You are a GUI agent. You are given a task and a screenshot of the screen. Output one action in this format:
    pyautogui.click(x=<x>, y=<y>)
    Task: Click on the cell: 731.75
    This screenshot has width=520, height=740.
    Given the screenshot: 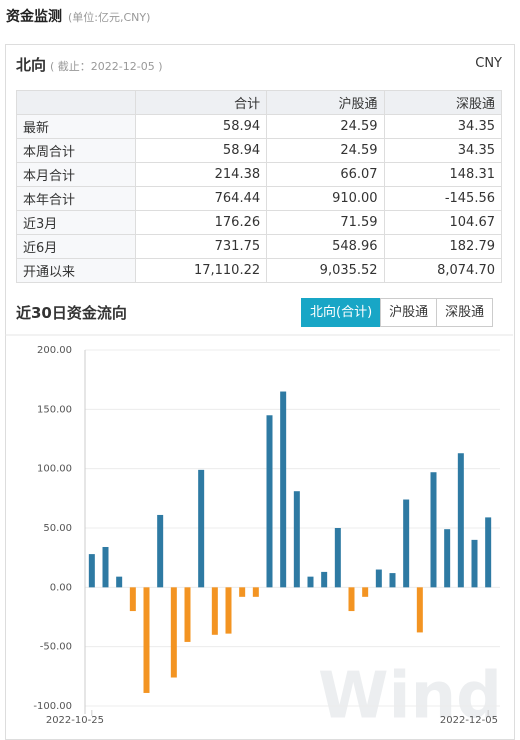 What is the action you would take?
    pyautogui.click(x=201, y=246)
    